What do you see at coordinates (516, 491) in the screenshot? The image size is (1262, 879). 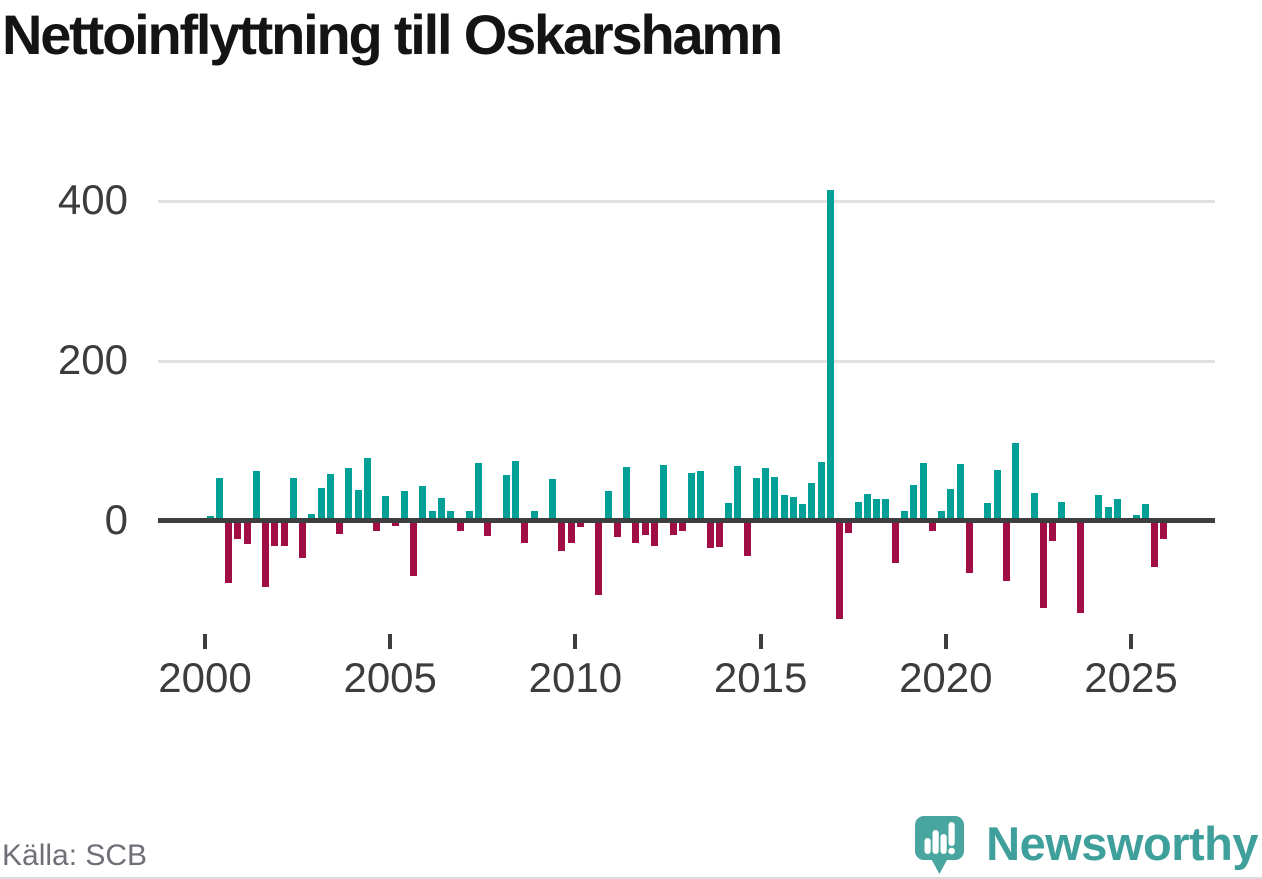 I see `bar-2008Q2` at bounding box center [516, 491].